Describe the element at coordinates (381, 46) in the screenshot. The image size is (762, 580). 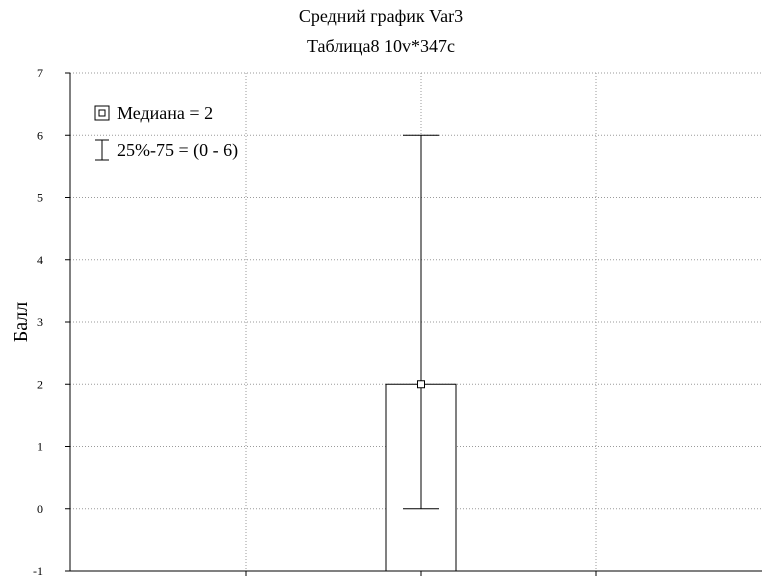
I see `chart-subtitle: Таблица8 10v*347c` at that location.